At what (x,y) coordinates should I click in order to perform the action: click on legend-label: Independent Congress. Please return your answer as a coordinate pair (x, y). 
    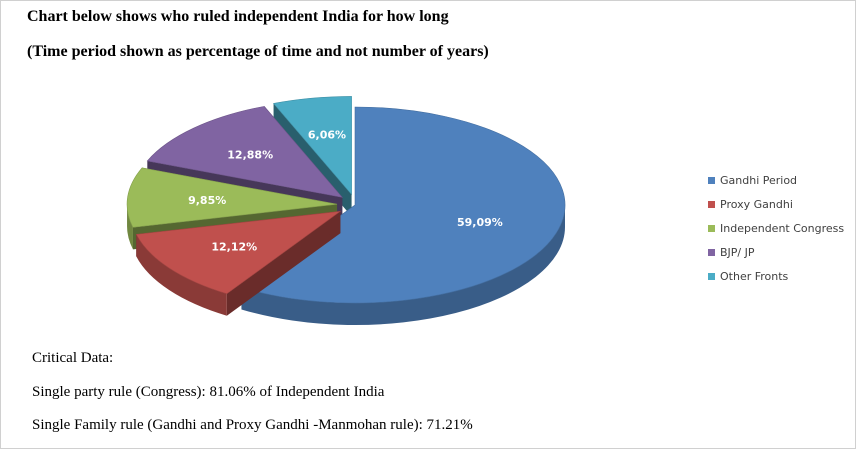
    Looking at the image, I should click on (782, 228).